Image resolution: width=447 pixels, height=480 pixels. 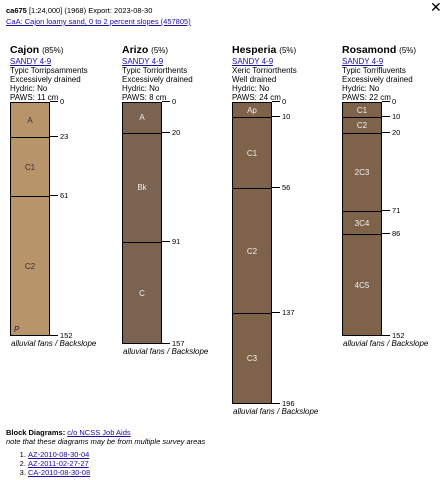 What do you see at coordinates (142, 118) in the screenshot?
I see `horizon-label: A` at bounding box center [142, 118].